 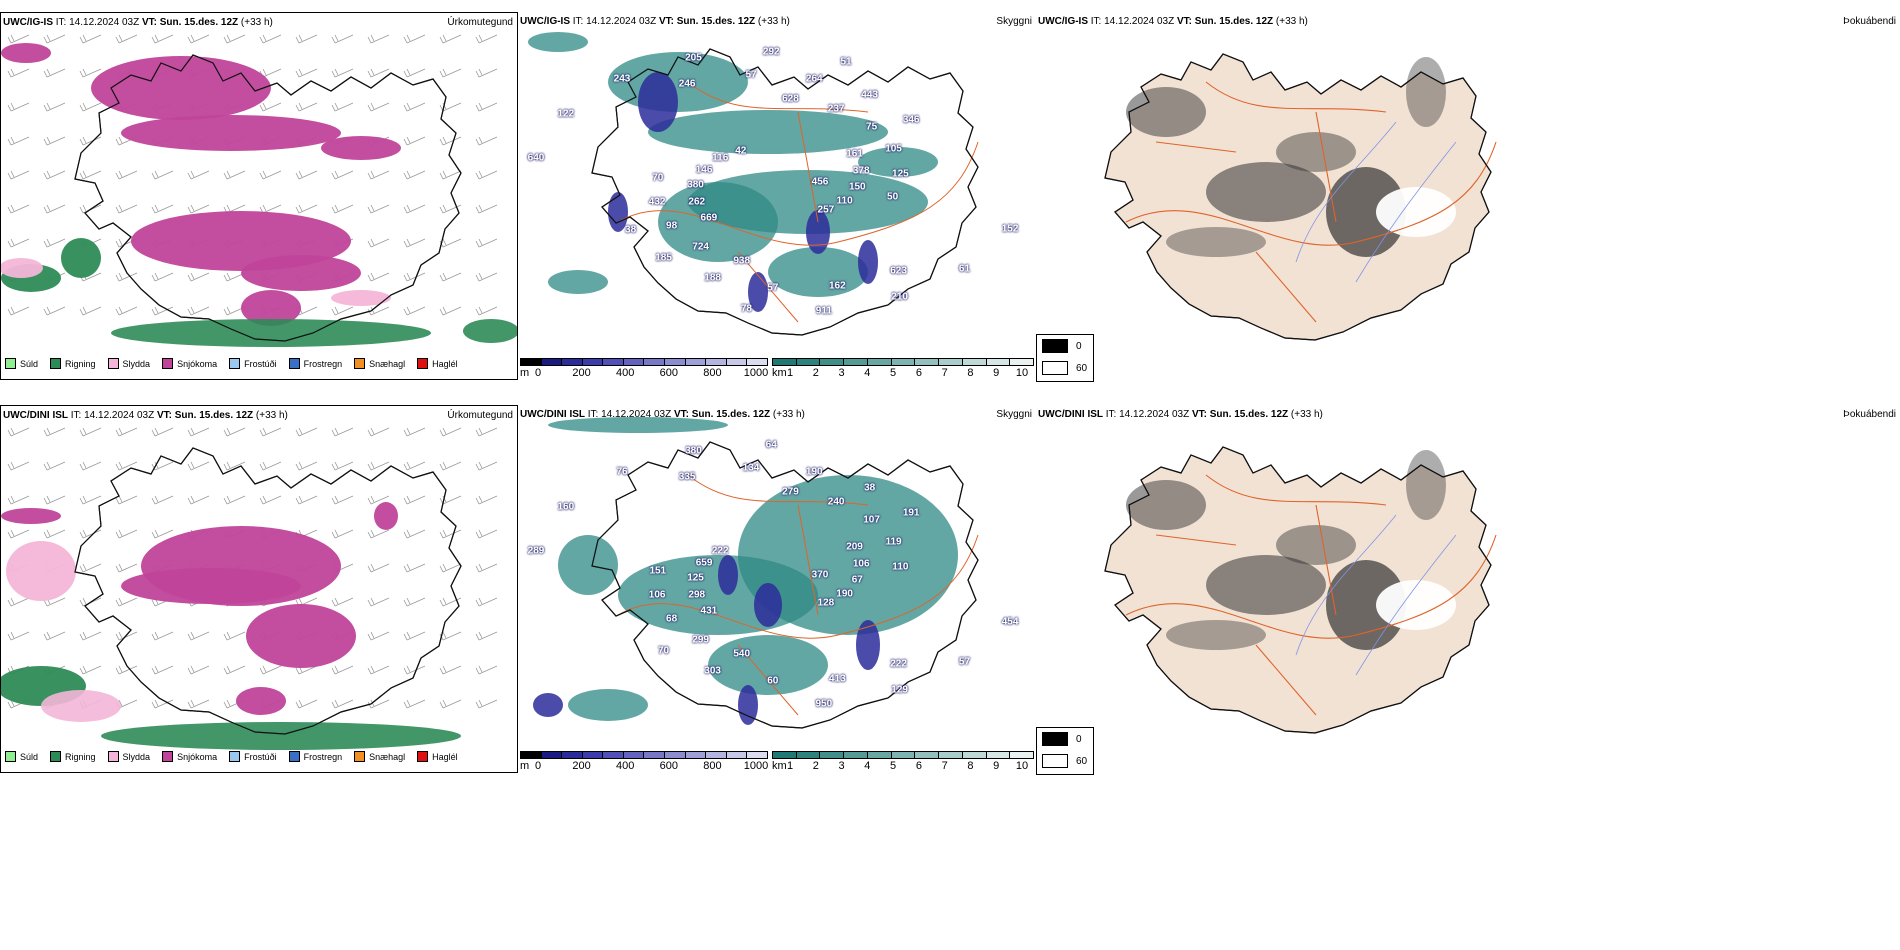 I want to click on fog-map, so click(x=1300, y=197).